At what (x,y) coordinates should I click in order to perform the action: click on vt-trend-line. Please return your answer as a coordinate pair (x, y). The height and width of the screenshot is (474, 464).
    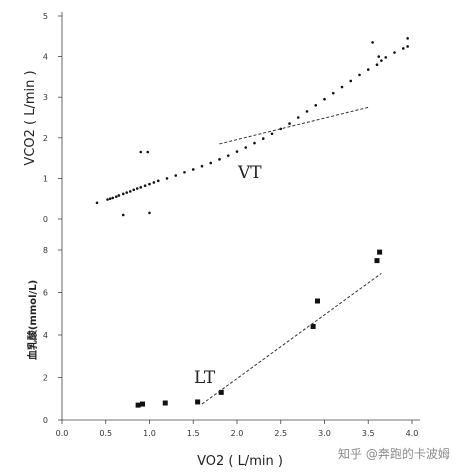
    Looking at the image, I should click on (294, 125).